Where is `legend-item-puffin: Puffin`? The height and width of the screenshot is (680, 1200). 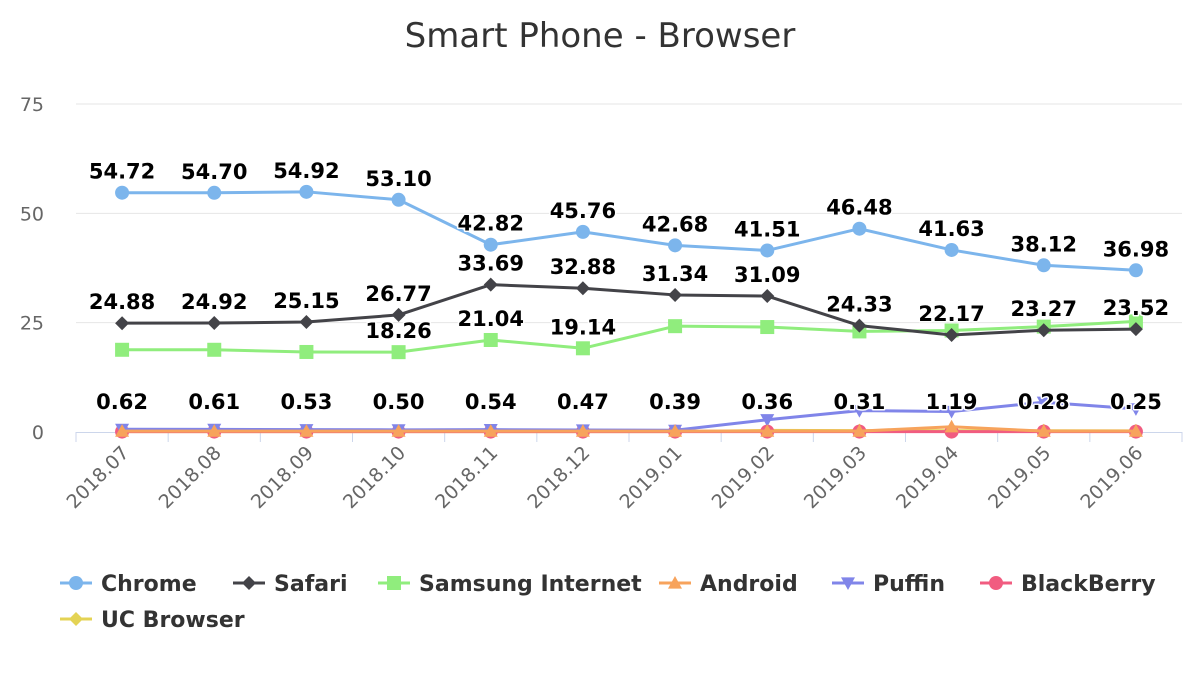
legend-item-puffin: Puffin is located at coordinates (888, 584).